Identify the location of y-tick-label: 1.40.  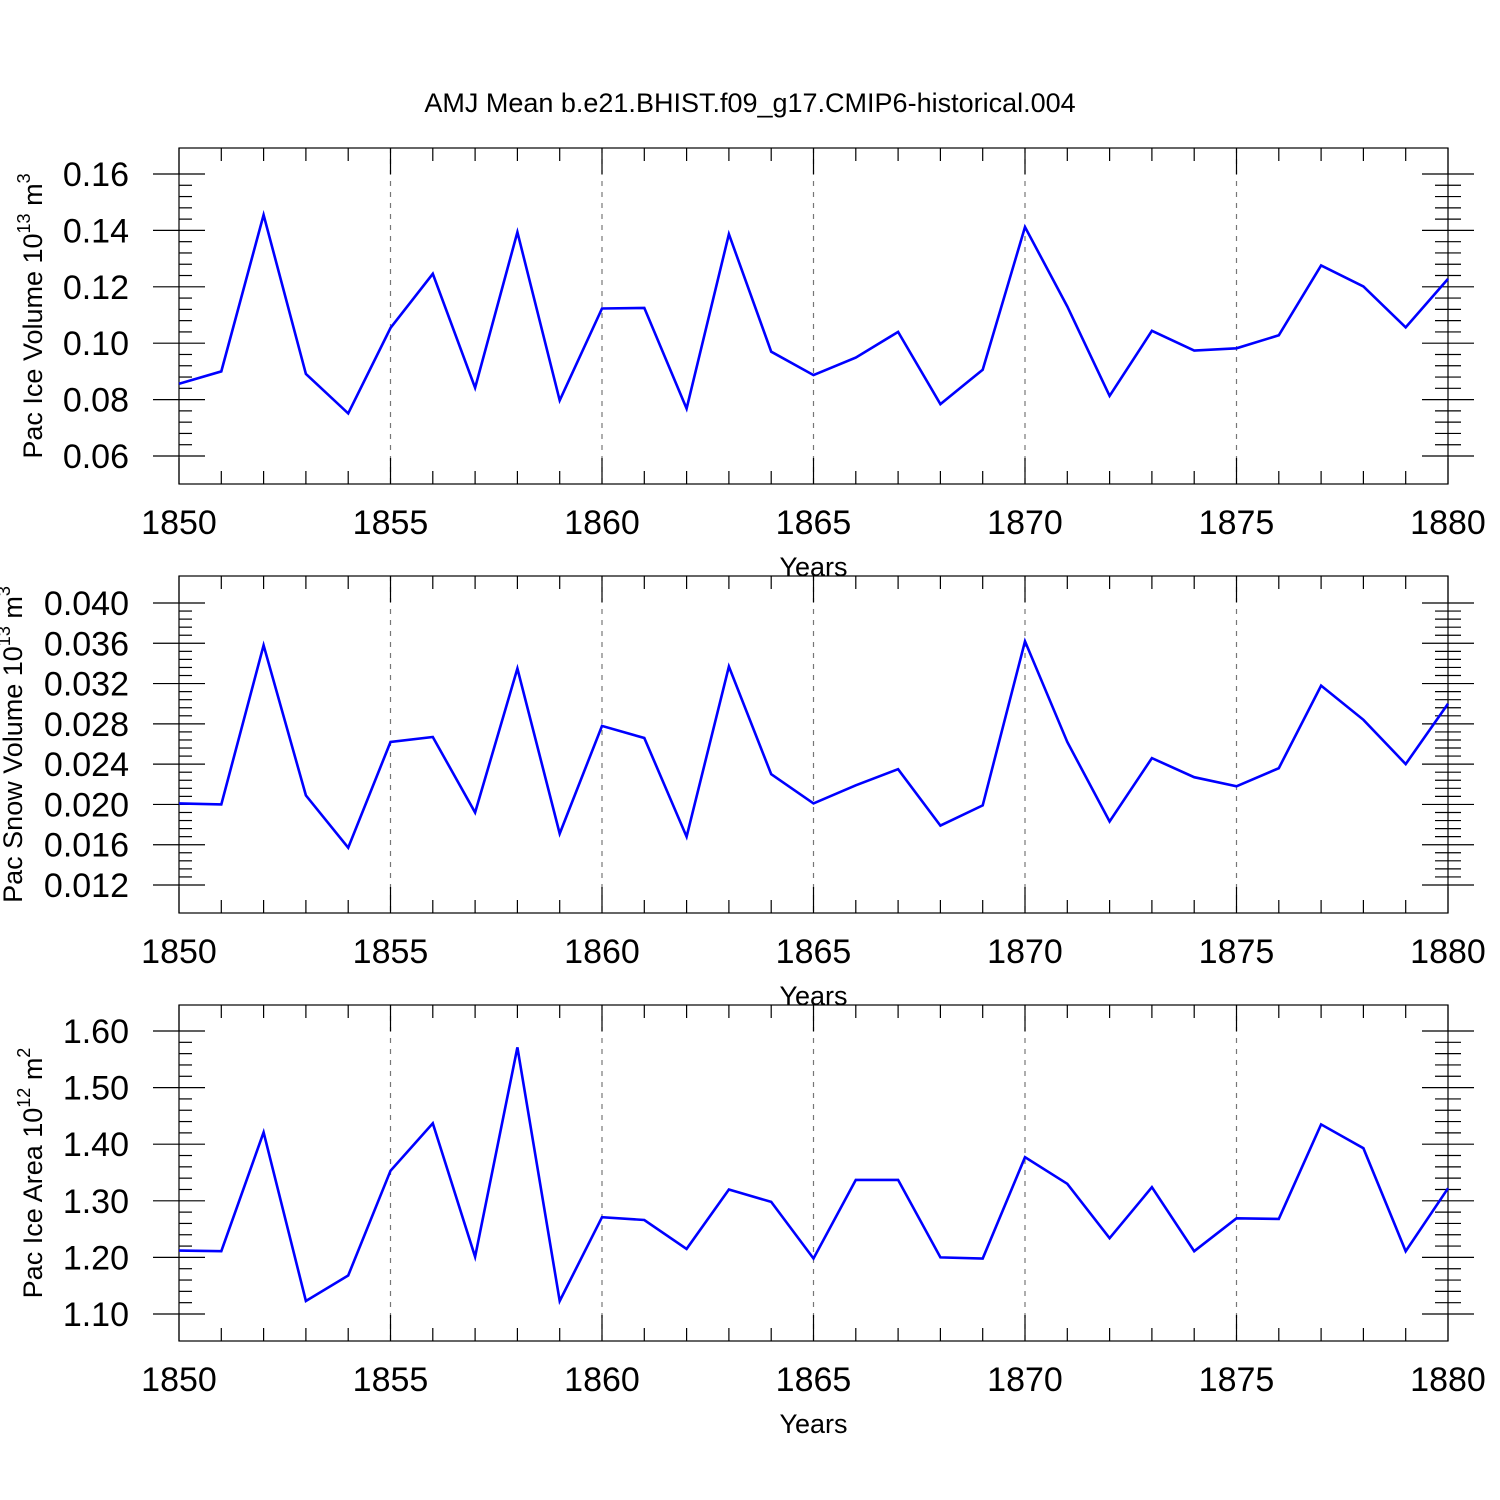
(96, 1145).